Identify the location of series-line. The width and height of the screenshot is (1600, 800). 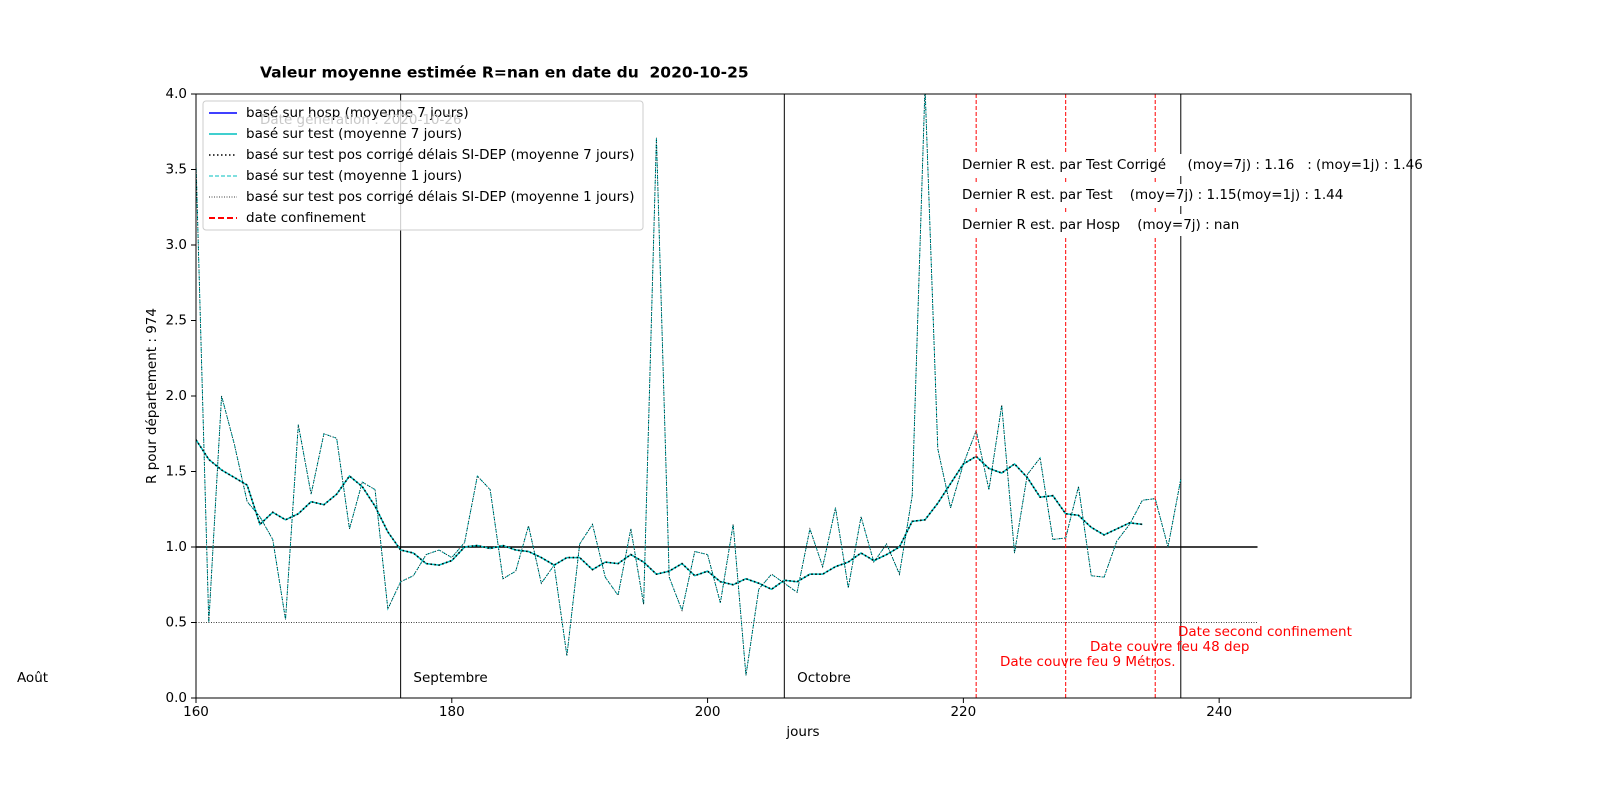
(669, 515).